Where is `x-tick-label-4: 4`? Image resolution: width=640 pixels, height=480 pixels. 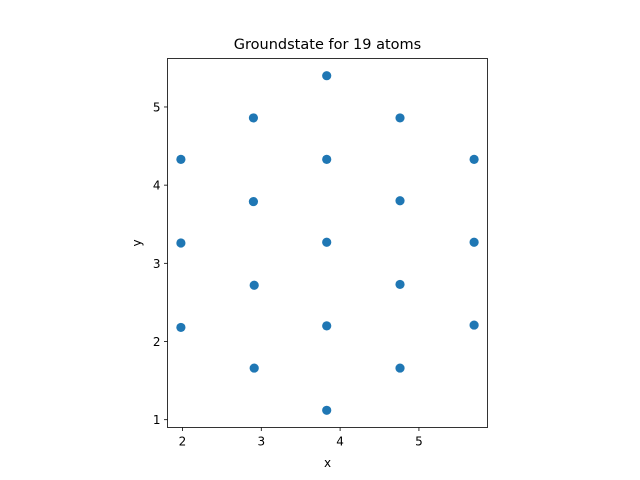
x-tick-label-4: 4 is located at coordinates (340, 442).